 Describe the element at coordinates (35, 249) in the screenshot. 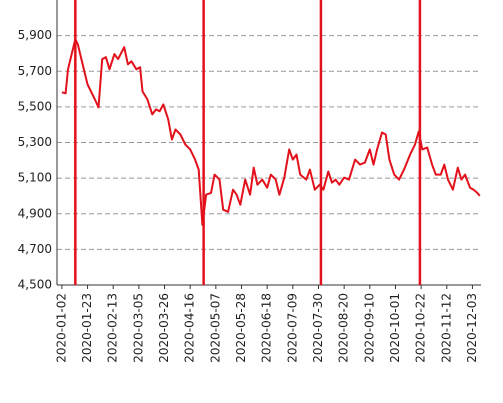

I see `y-tick-label: 4,700` at that location.